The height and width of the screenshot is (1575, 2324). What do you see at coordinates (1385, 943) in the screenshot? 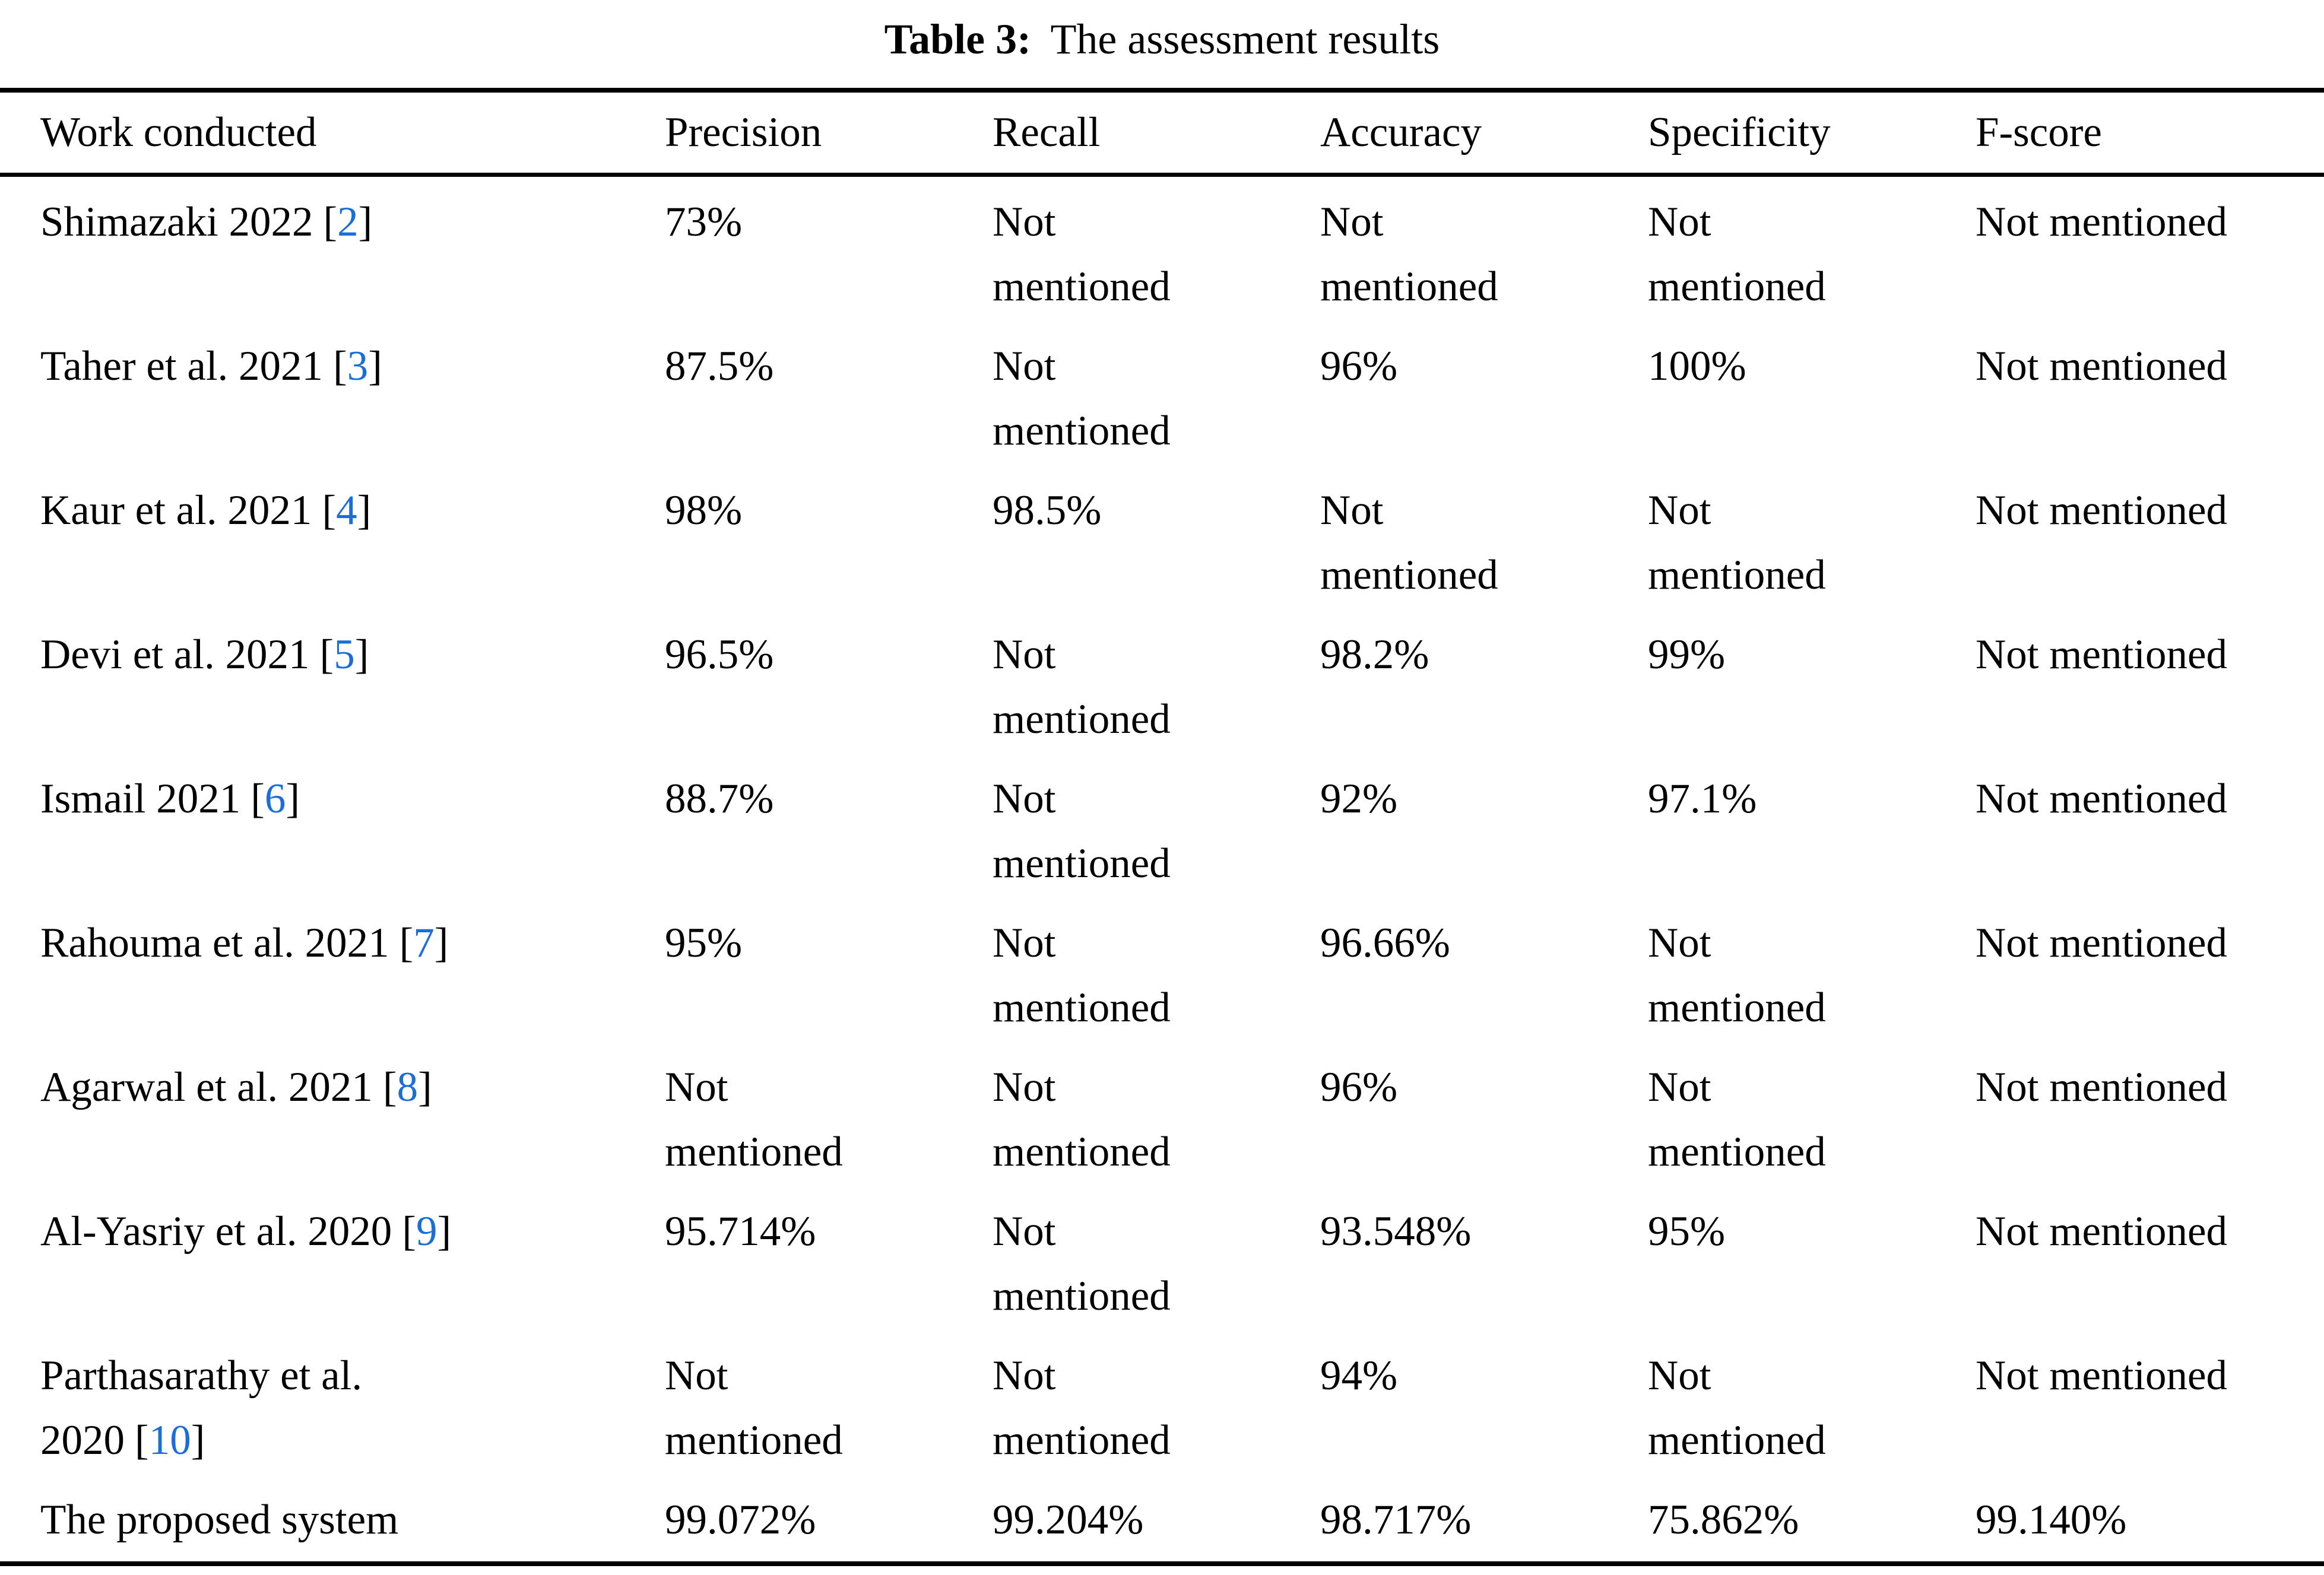
I see `accuracy-cell: 96.66%` at bounding box center [1385, 943].